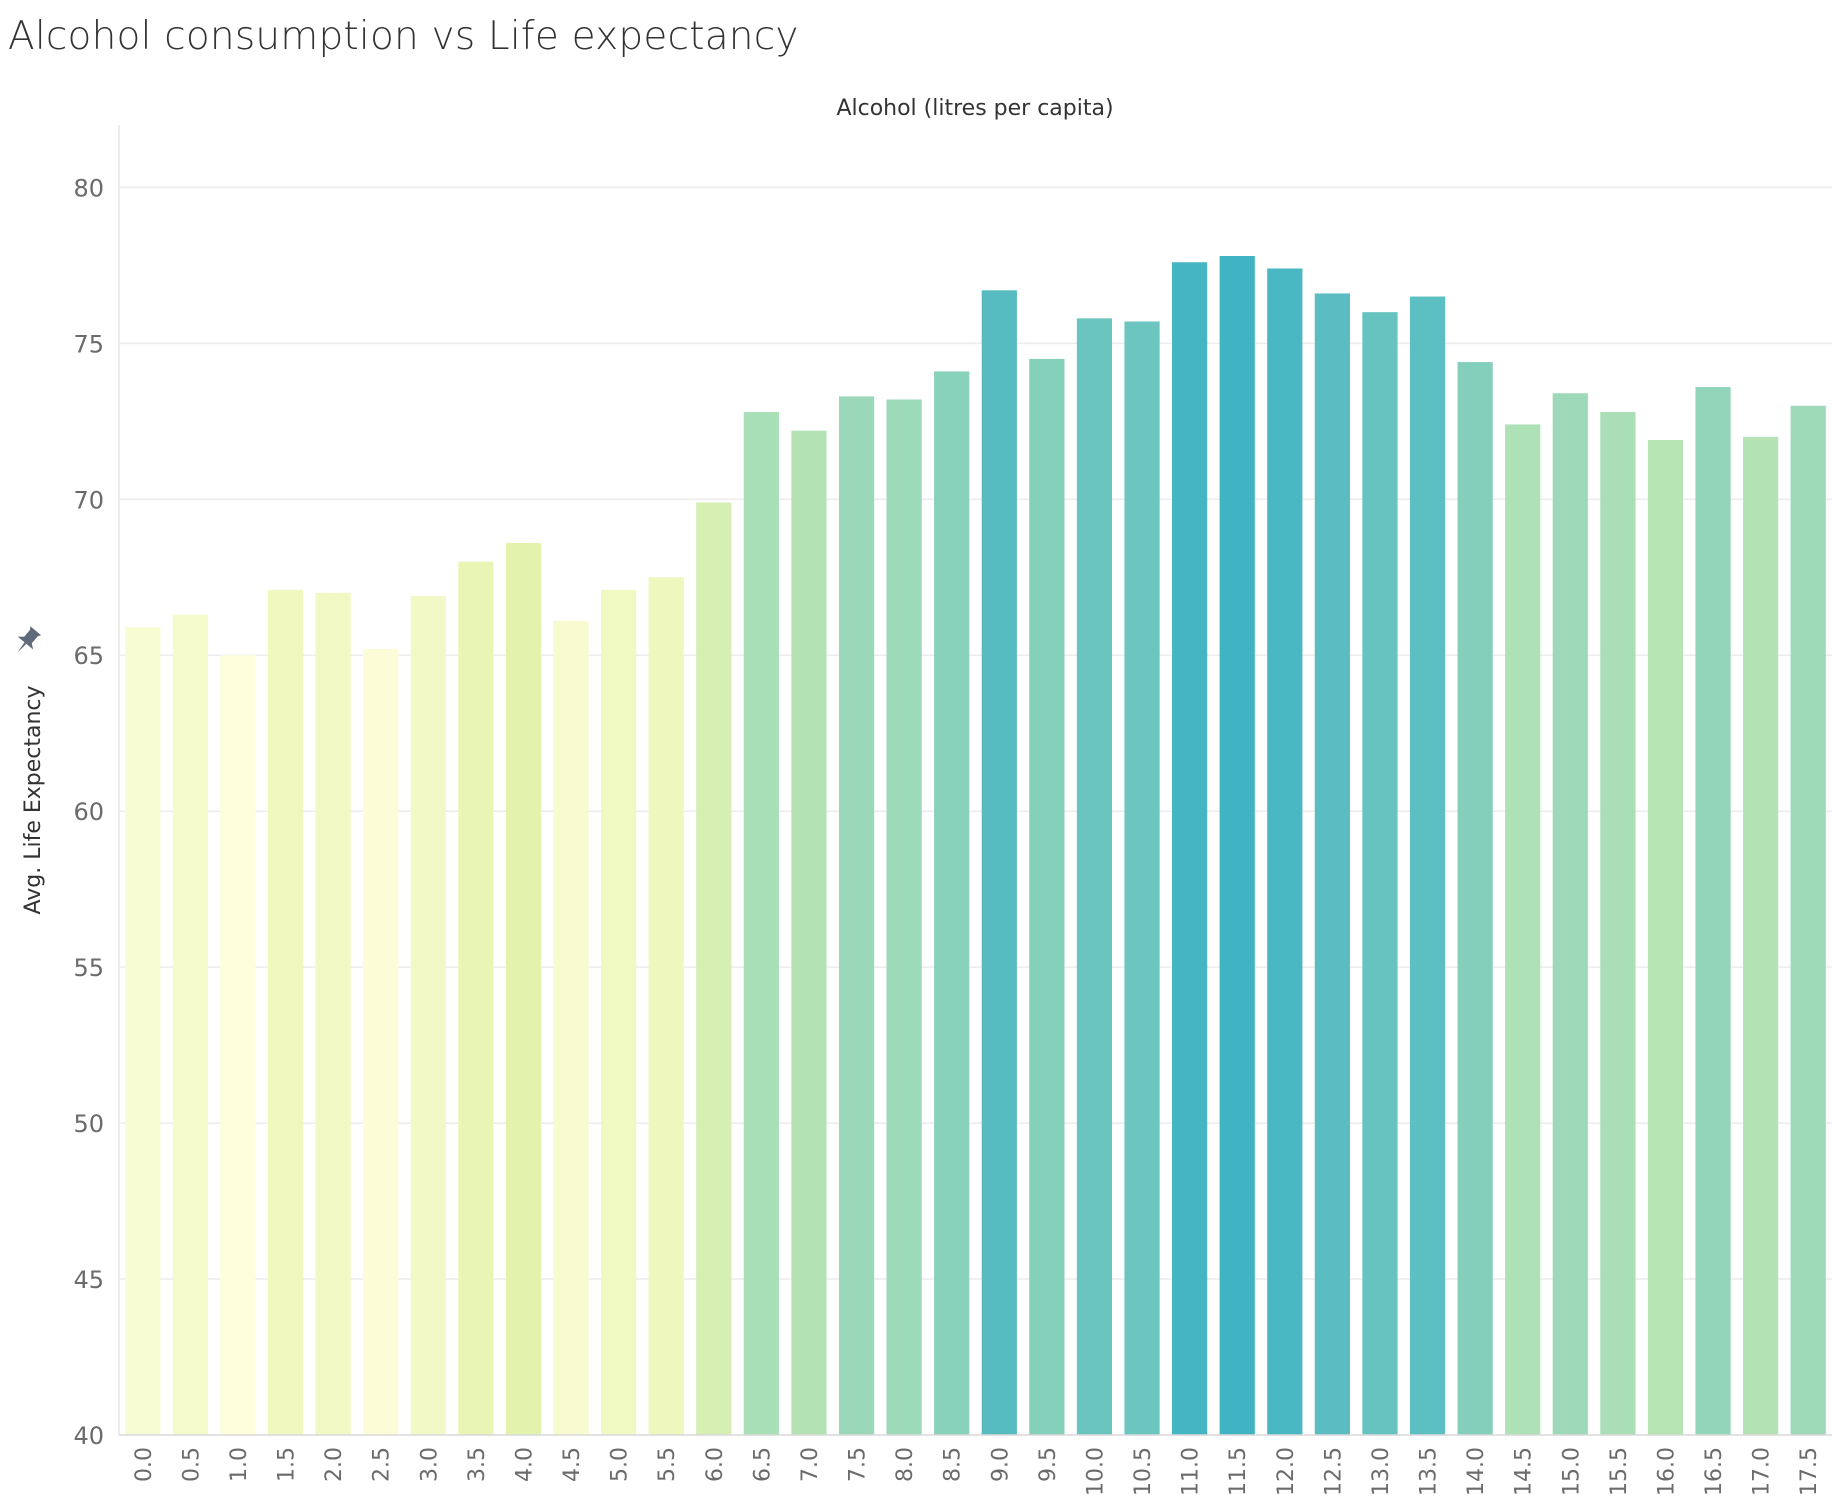 This screenshot has width=1832, height=1496. I want to click on x-tick-label: 9.5, so click(1048, 1464).